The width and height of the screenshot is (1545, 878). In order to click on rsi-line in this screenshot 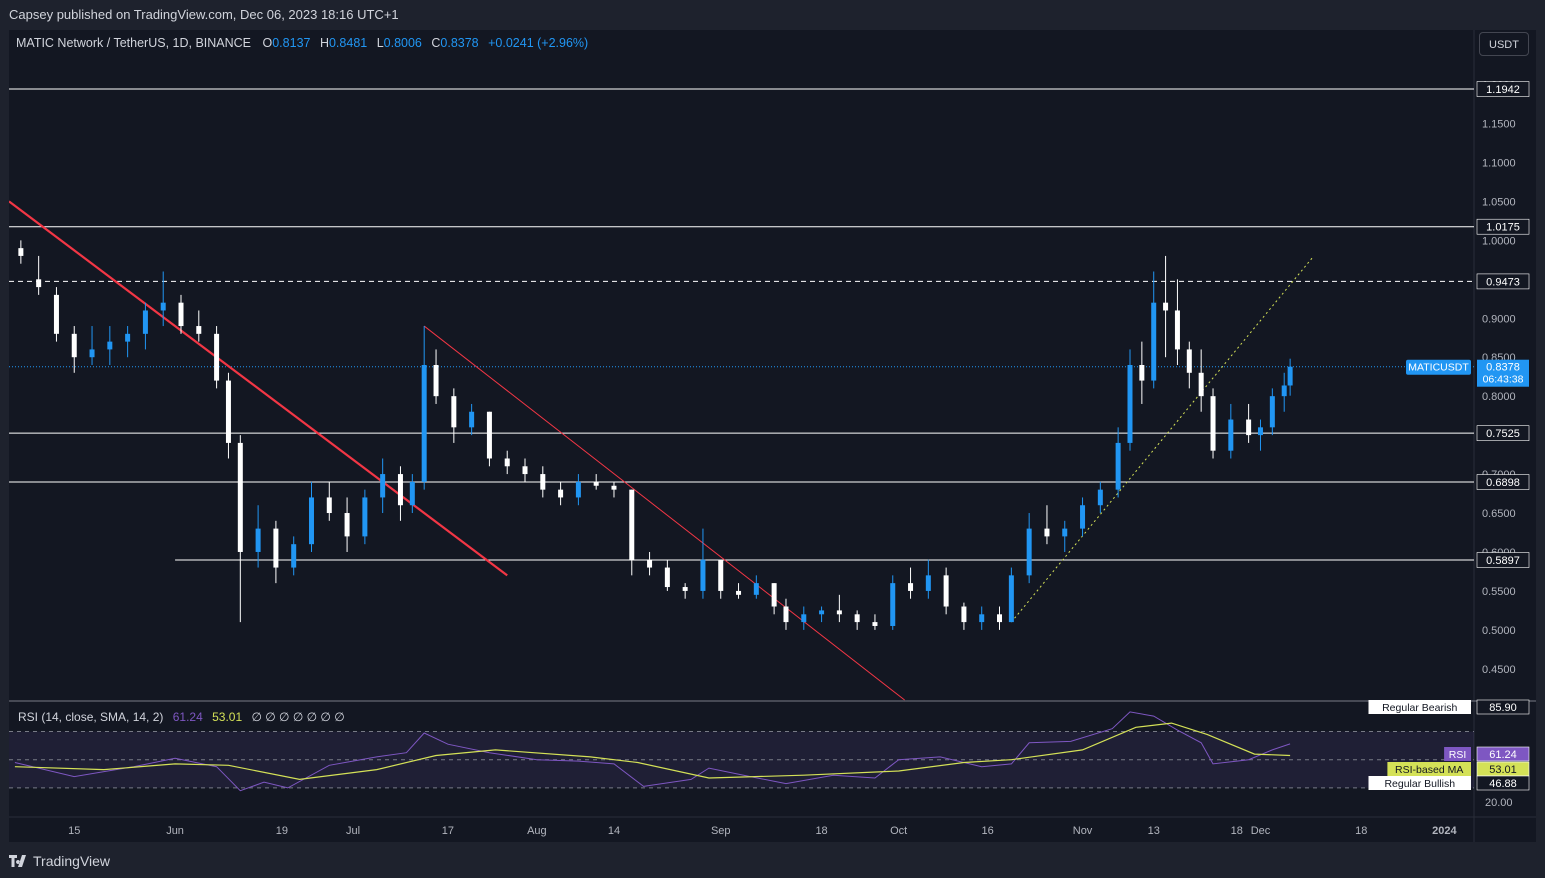, I will do `click(652, 751)`.